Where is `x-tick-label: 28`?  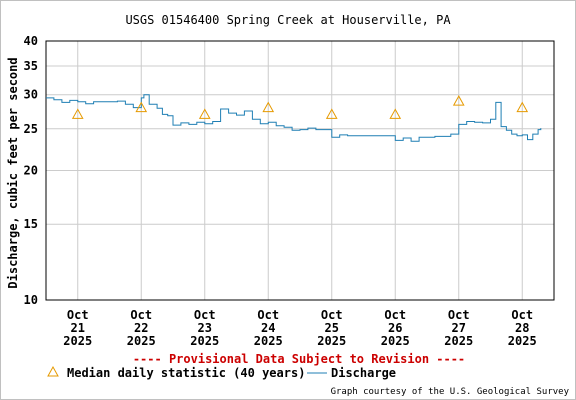 x-tick-label: 28 is located at coordinates (522, 328).